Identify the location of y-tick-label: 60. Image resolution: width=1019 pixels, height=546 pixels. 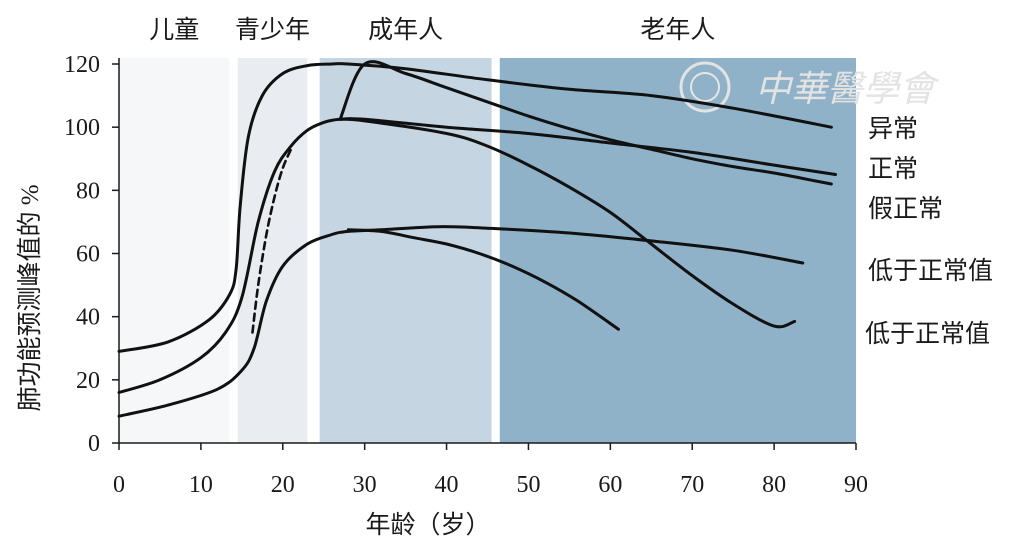
(88, 255).